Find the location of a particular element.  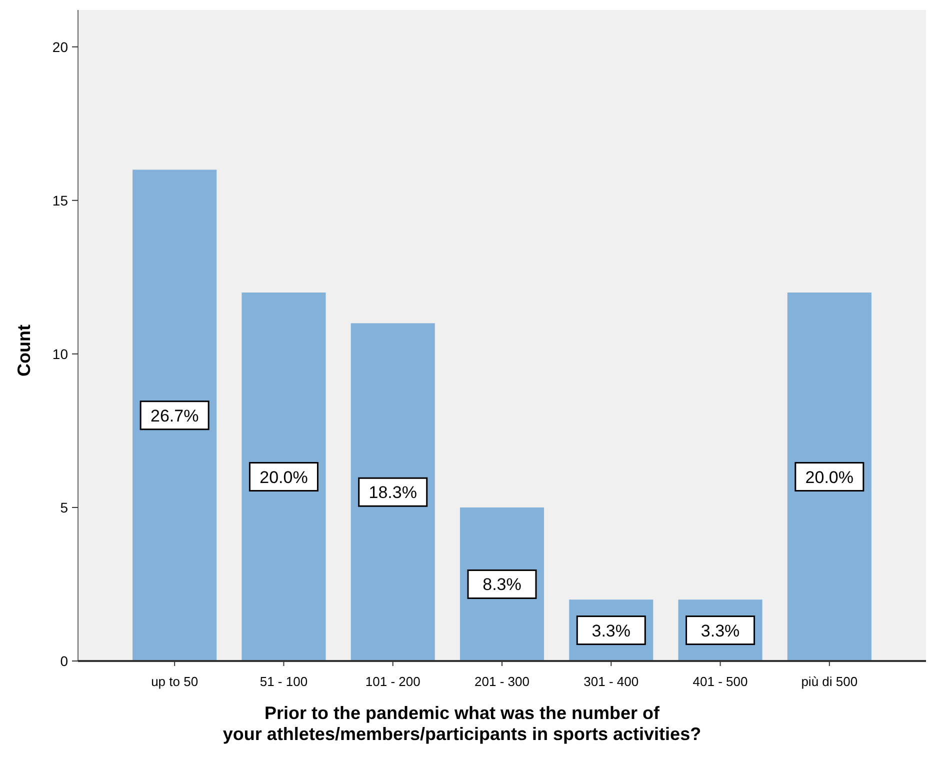

x-axis-title: Prior to the pandemic what was the number of your athletes/members/participants in sports activities? is located at coordinates (462, 723).